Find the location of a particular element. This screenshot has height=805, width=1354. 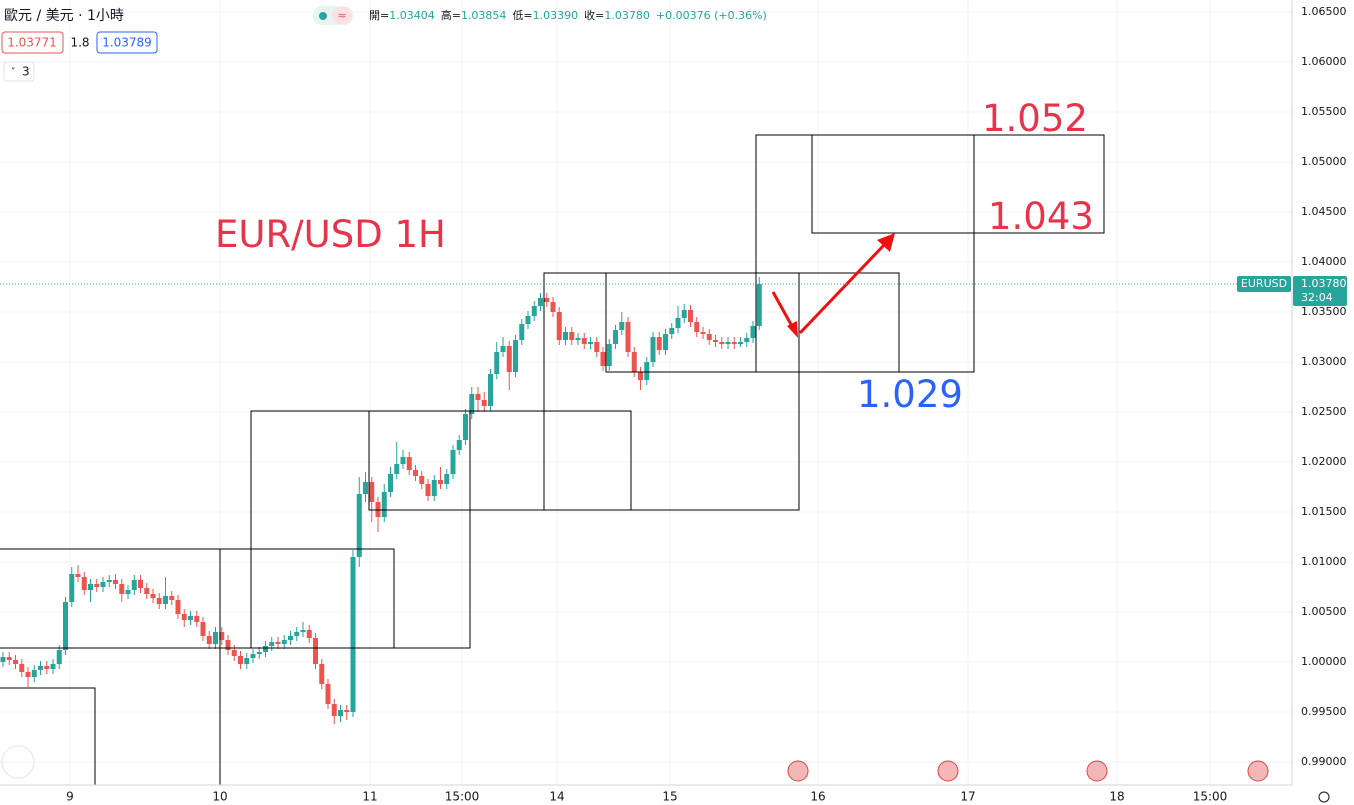

delay-icon: ≈ is located at coordinates (341, 15).